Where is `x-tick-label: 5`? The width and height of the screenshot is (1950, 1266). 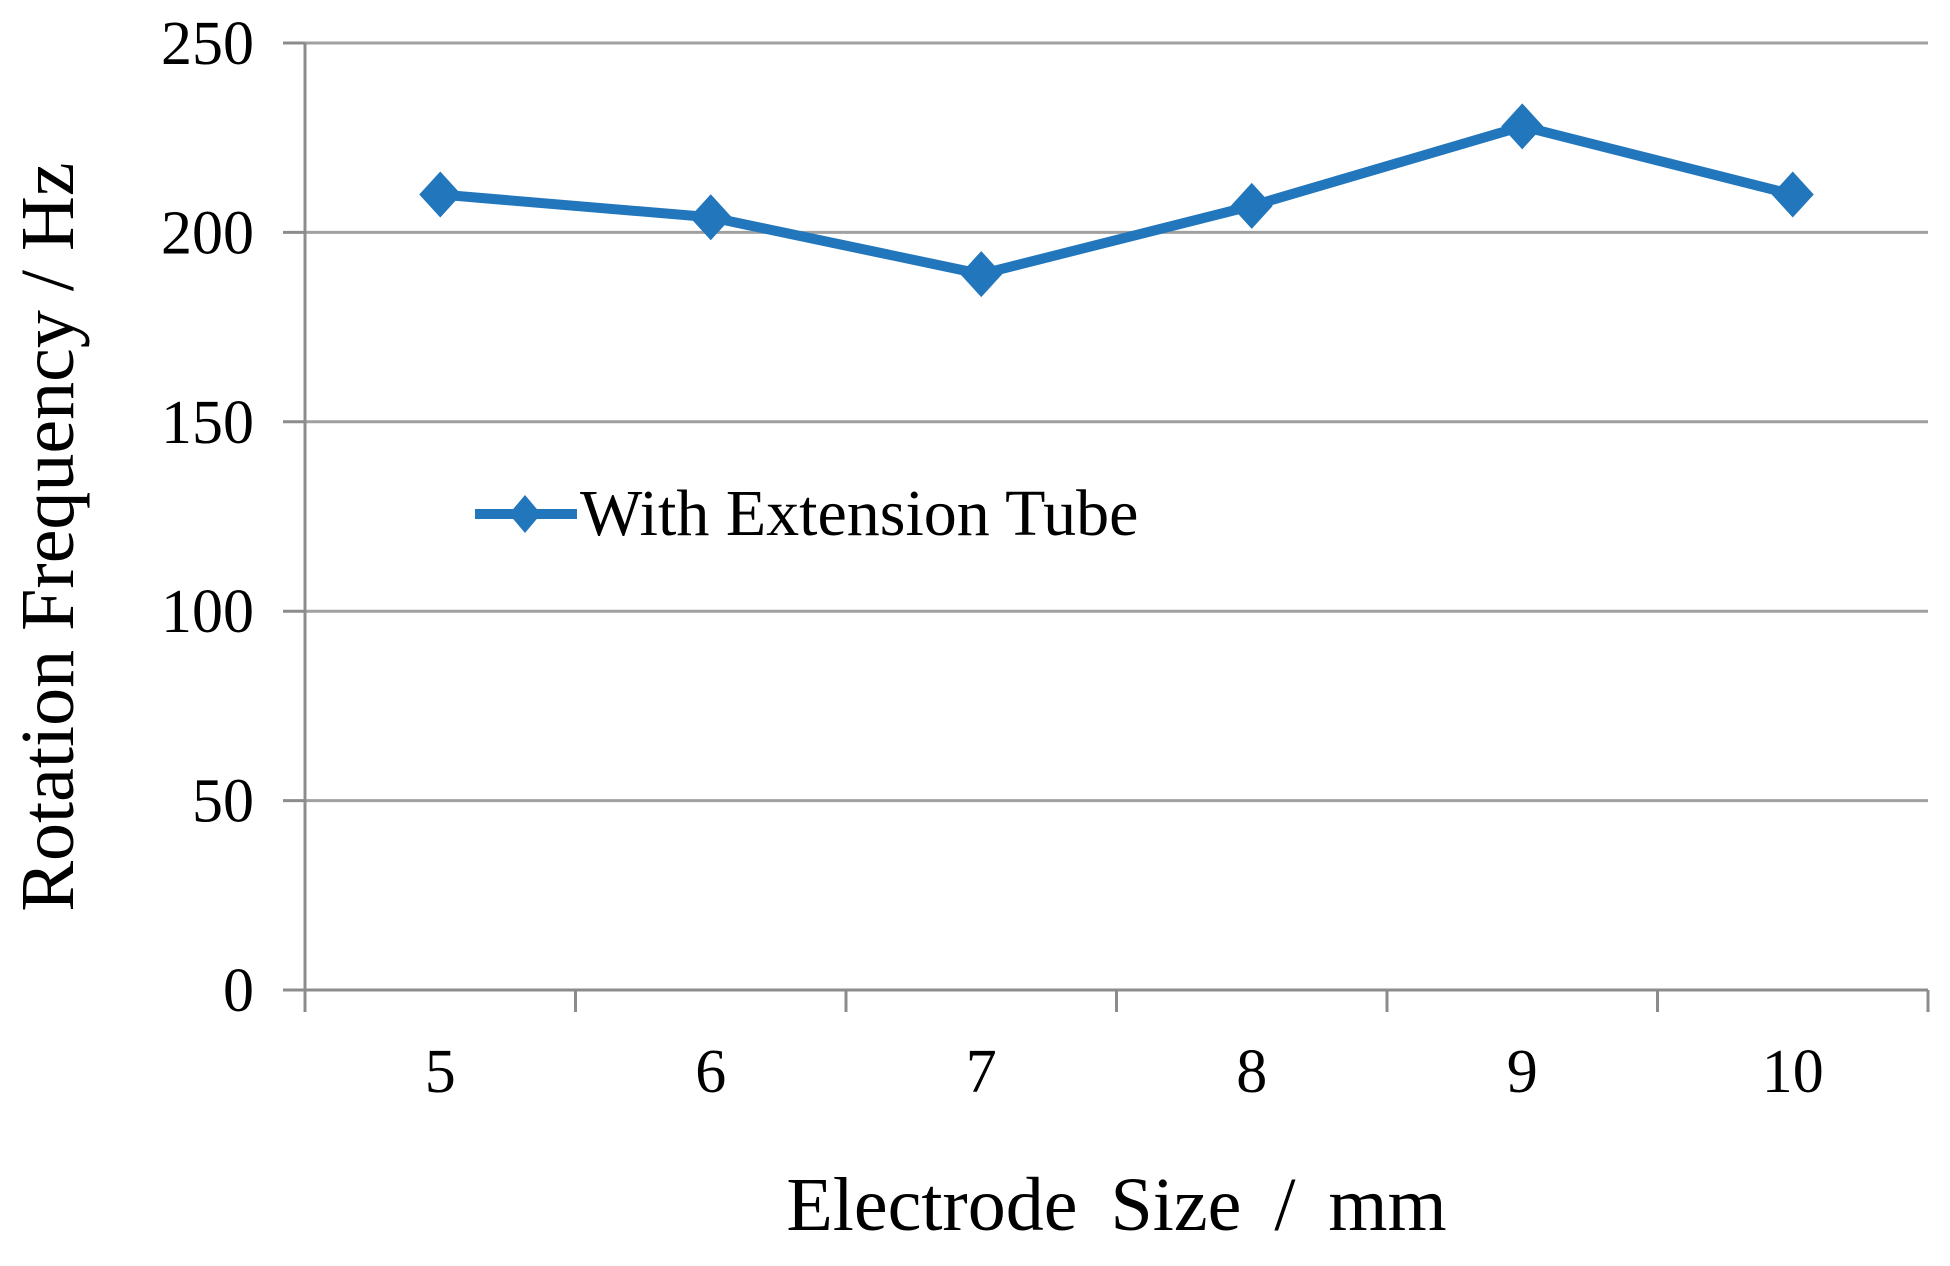
x-tick-label: 5 is located at coordinates (440, 1072).